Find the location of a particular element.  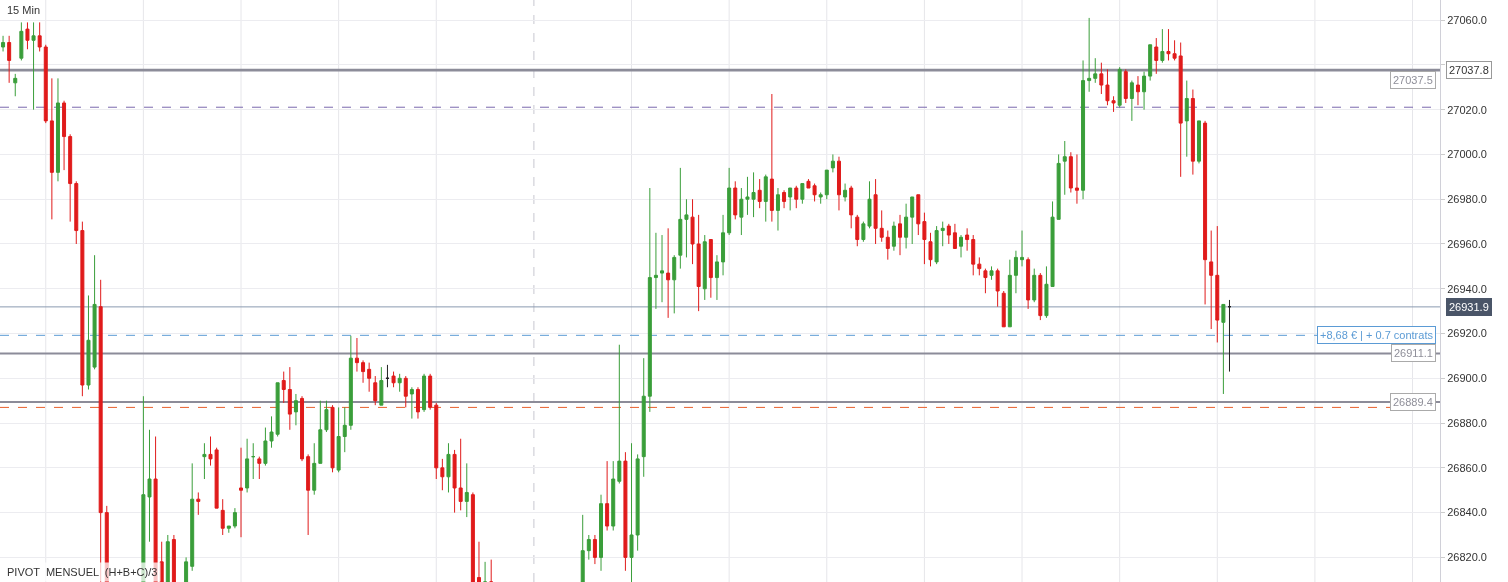

y-tick-label: 26860.0 is located at coordinates (1467, 467).